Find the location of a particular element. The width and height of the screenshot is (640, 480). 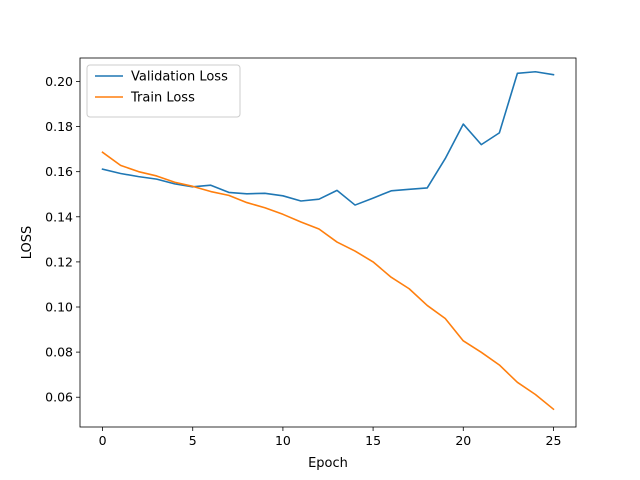

y-tick-label: 0.10 is located at coordinates (59, 307).